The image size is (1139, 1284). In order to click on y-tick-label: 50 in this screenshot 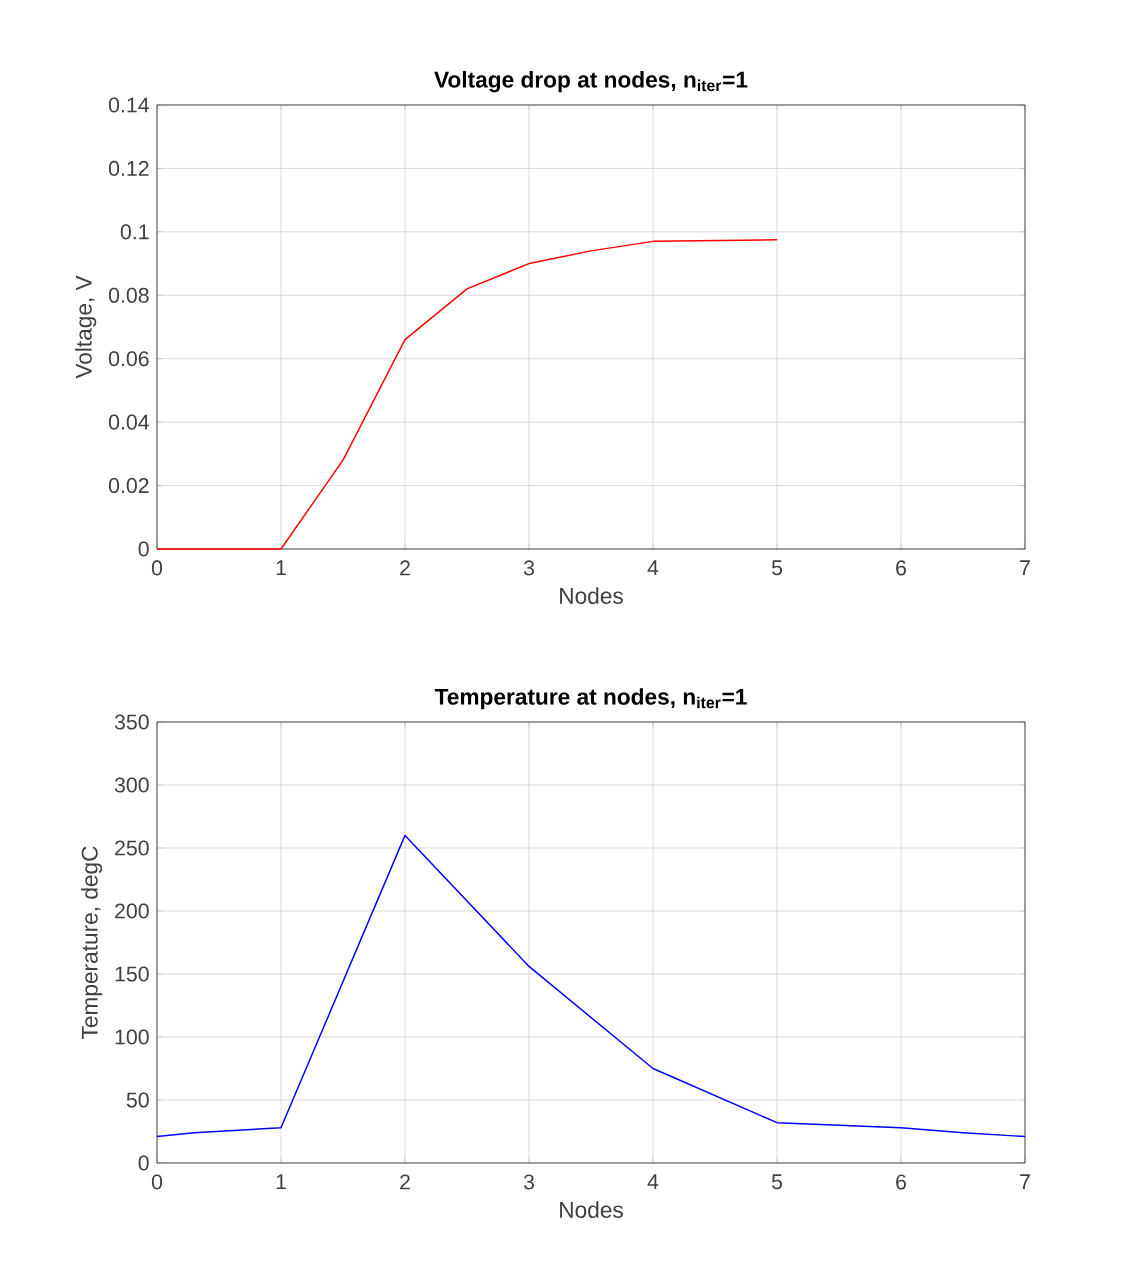, I will do `click(137, 1100)`.